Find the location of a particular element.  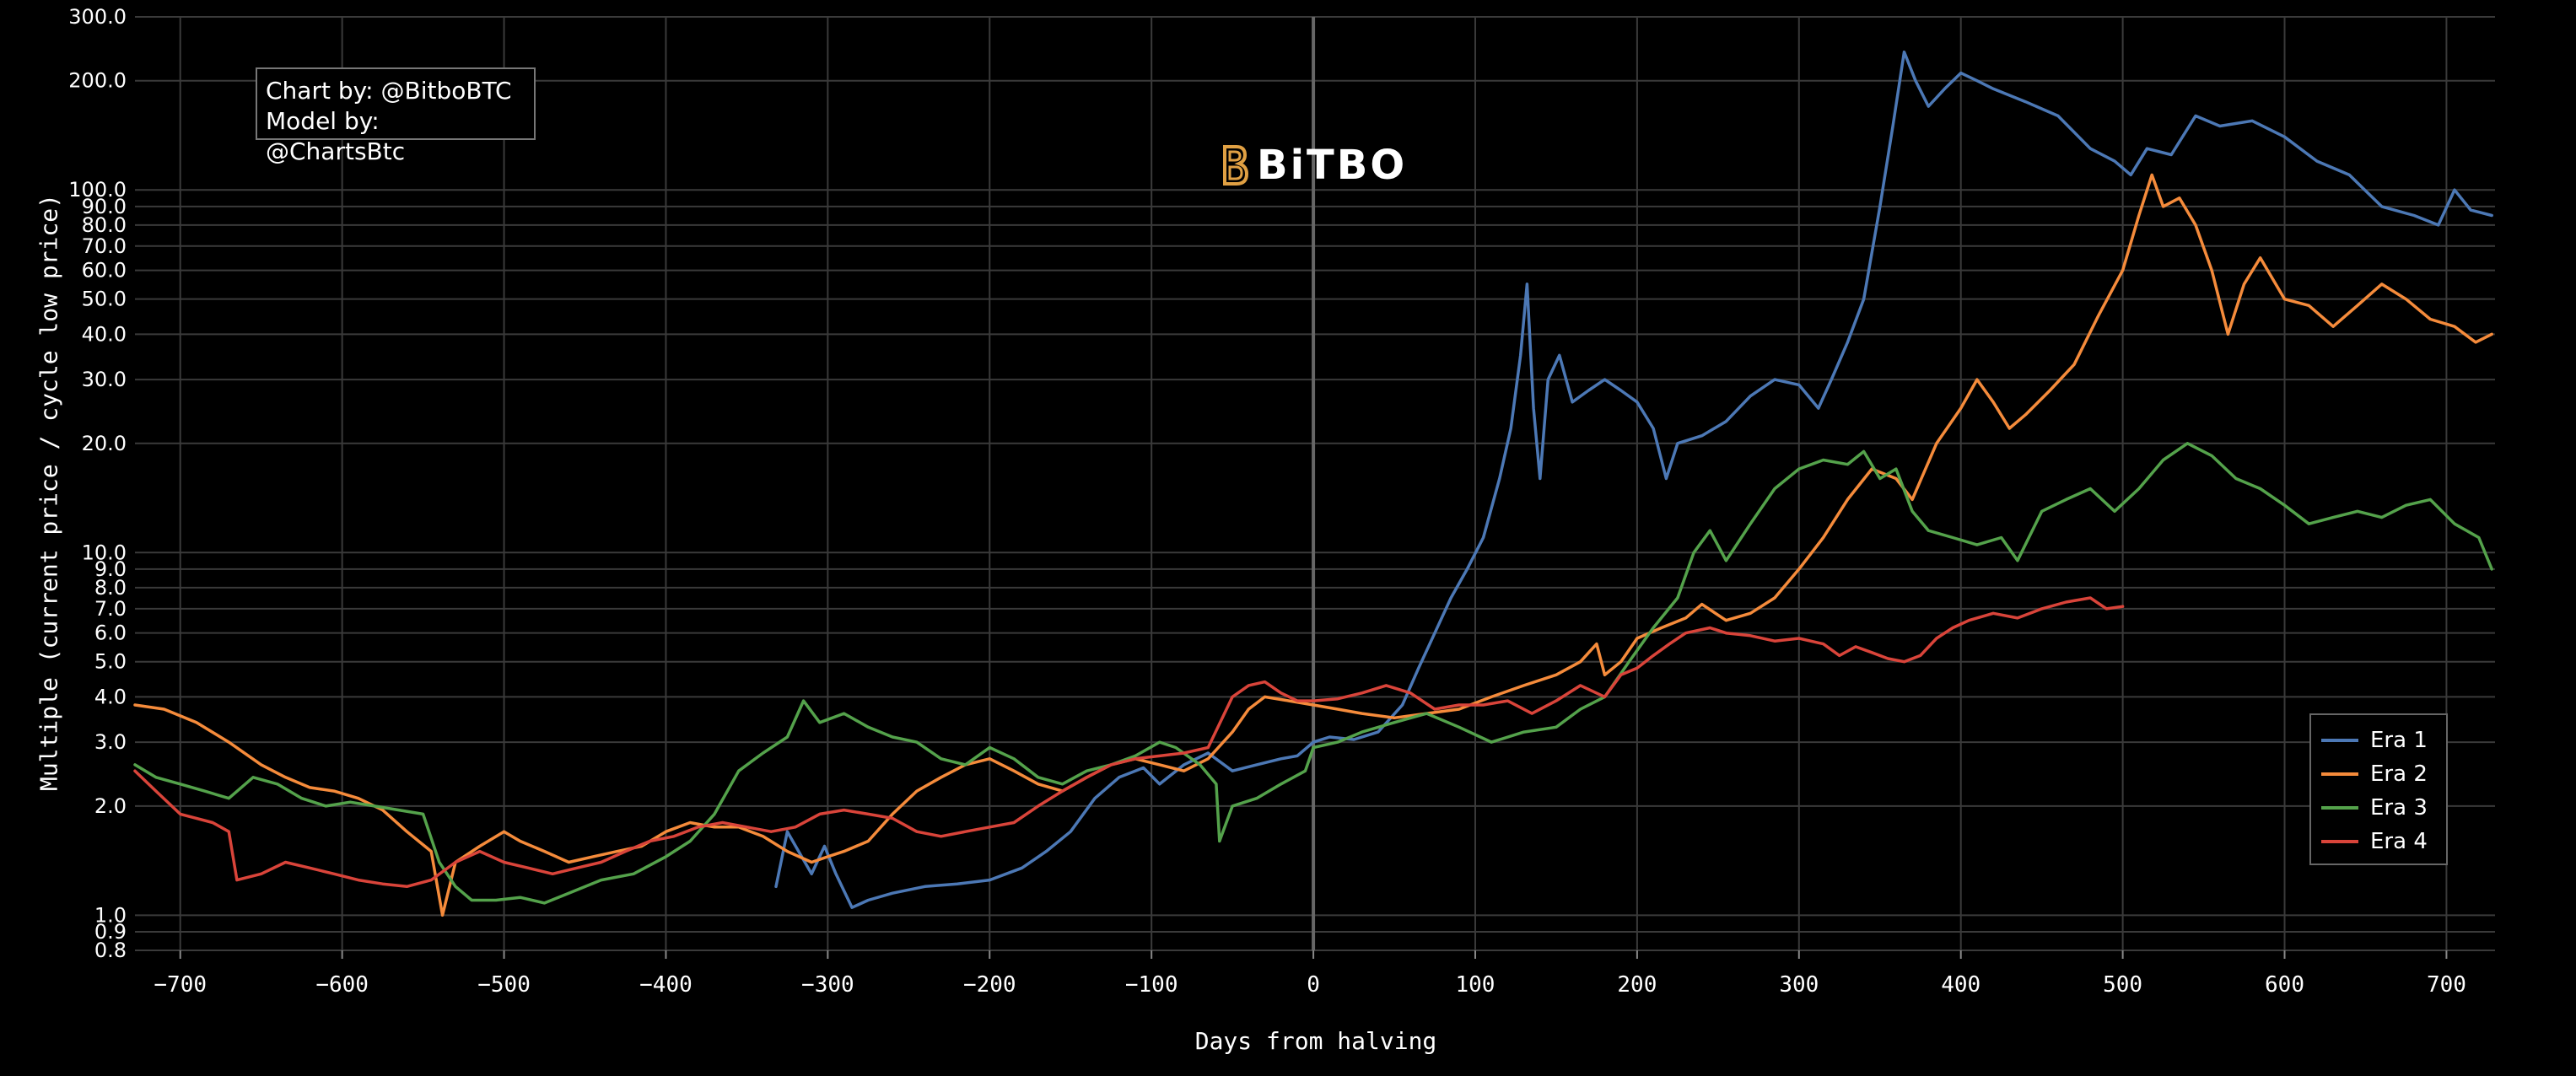

legend-item-era-2: Era 2 is located at coordinates (2378, 774).